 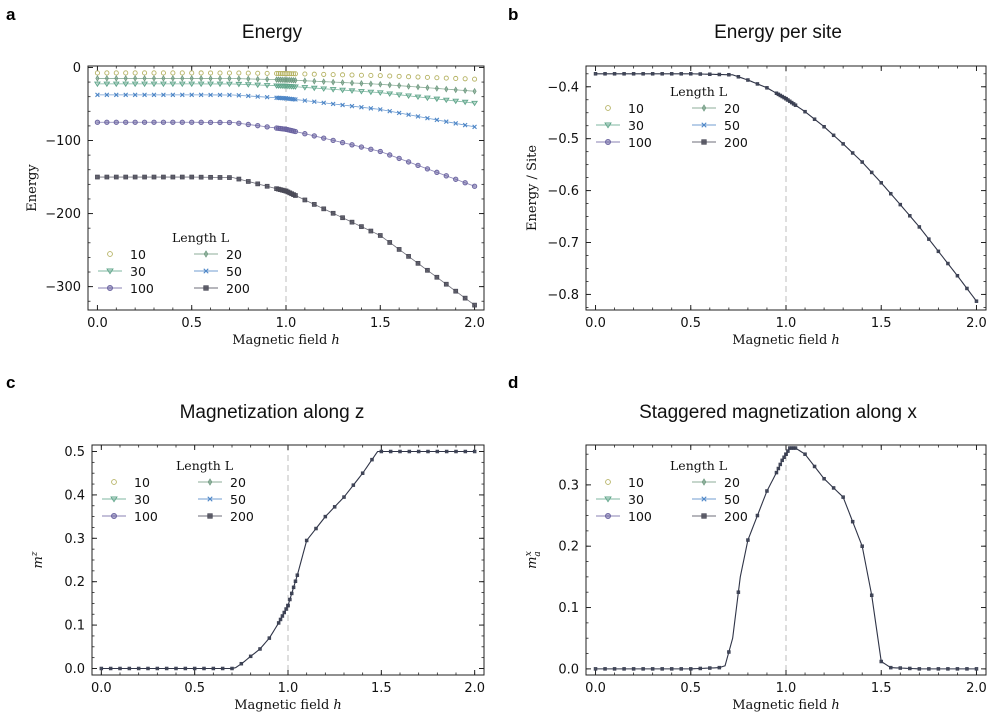 I want to click on y-axis-label: max, so click(x=533, y=560).